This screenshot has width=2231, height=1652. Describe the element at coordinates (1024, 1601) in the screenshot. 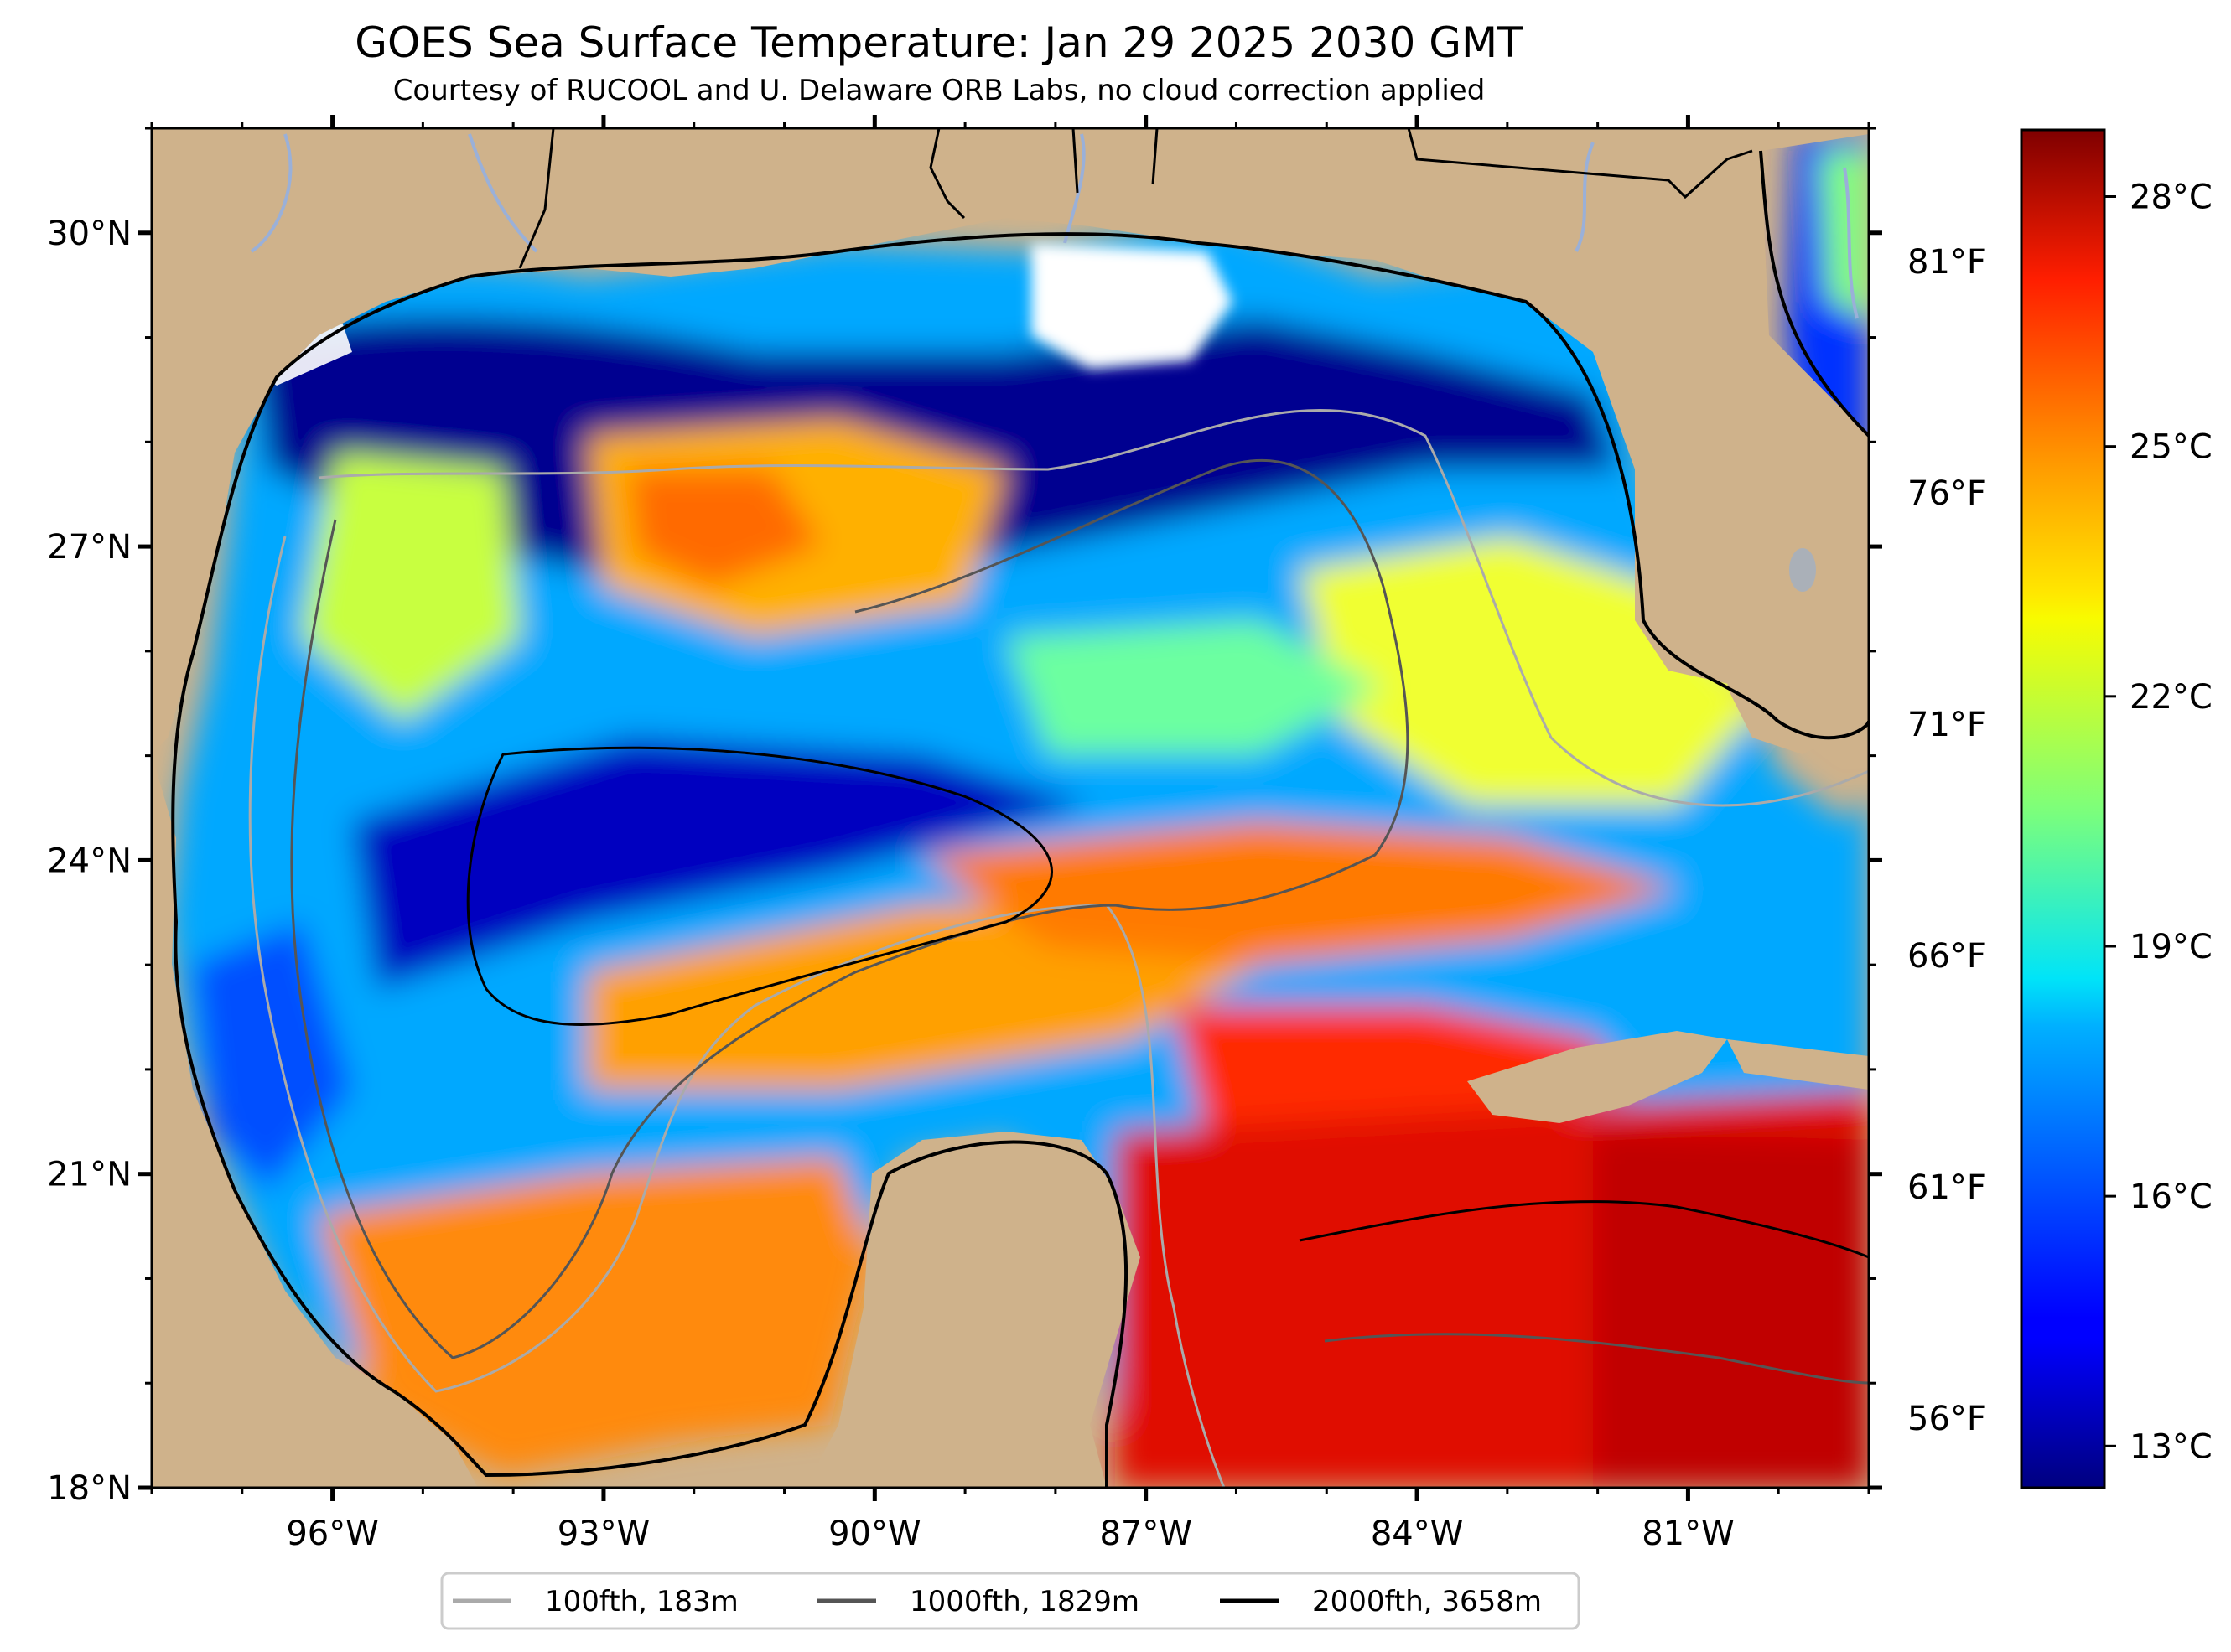

I see `legend-label: 1000fth, 1829m` at that location.